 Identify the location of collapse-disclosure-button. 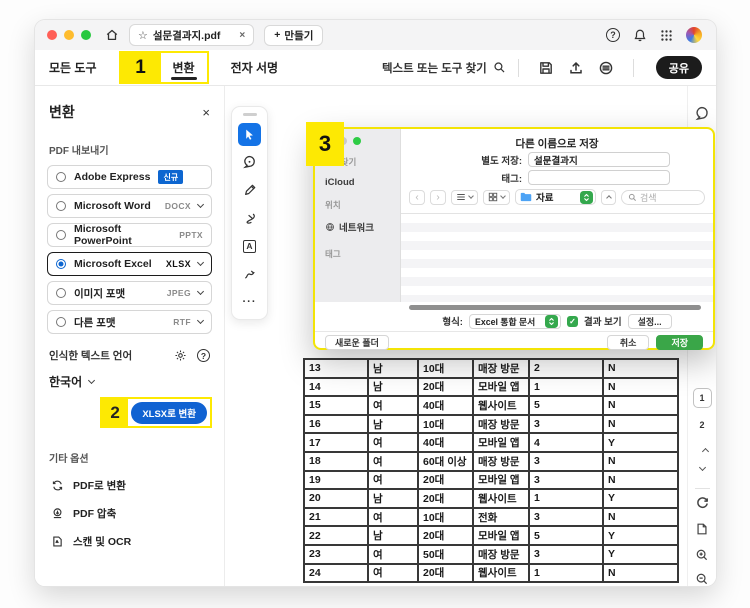
(608, 197).